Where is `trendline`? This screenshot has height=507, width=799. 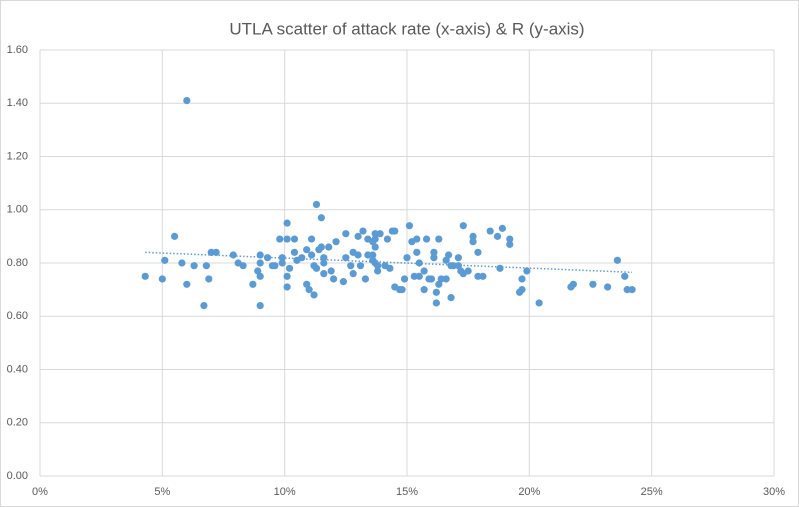
trendline is located at coordinates (389, 262).